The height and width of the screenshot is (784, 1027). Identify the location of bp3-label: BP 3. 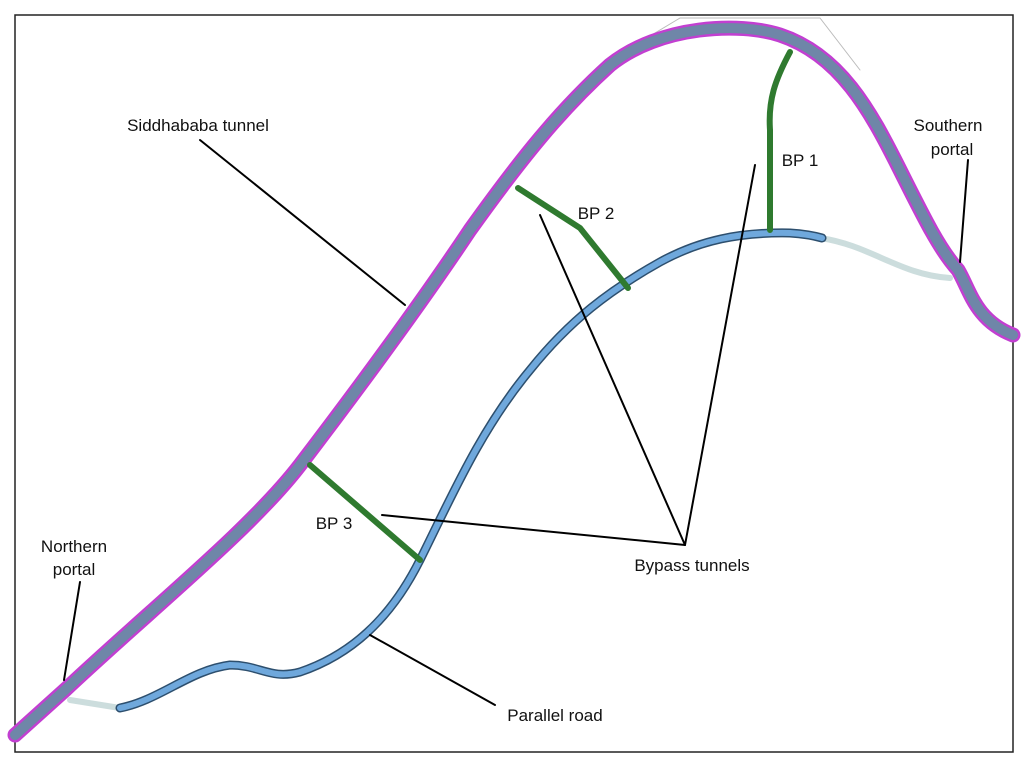
(334, 523).